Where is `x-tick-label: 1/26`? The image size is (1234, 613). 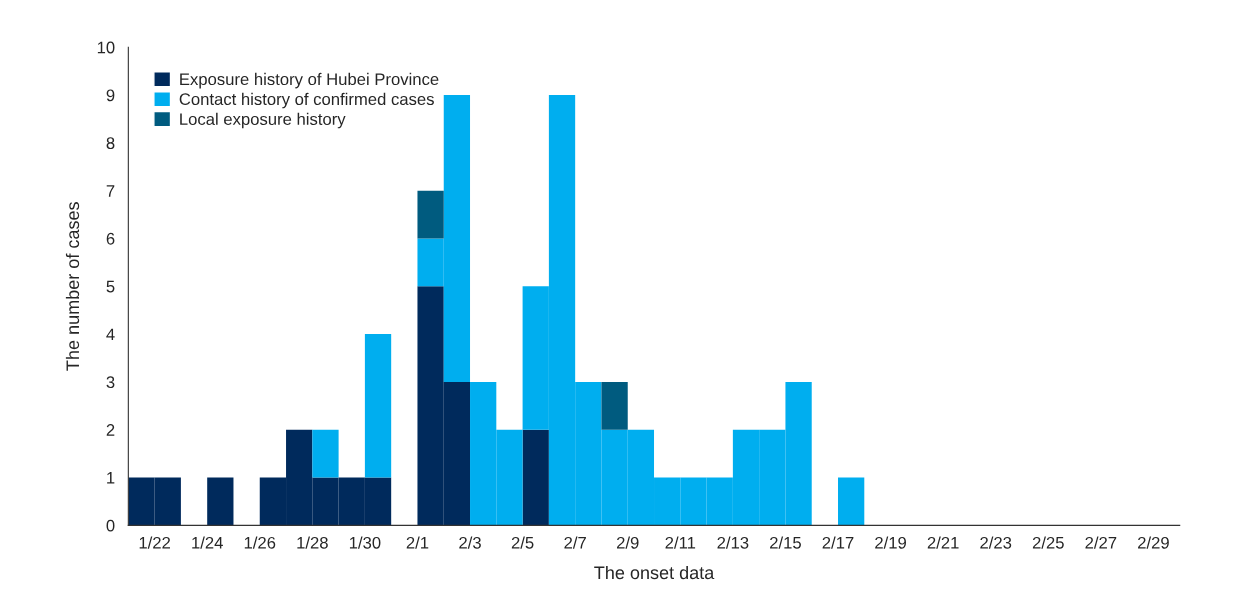
x-tick-label: 1/26 is located at coordinates (260, 542).